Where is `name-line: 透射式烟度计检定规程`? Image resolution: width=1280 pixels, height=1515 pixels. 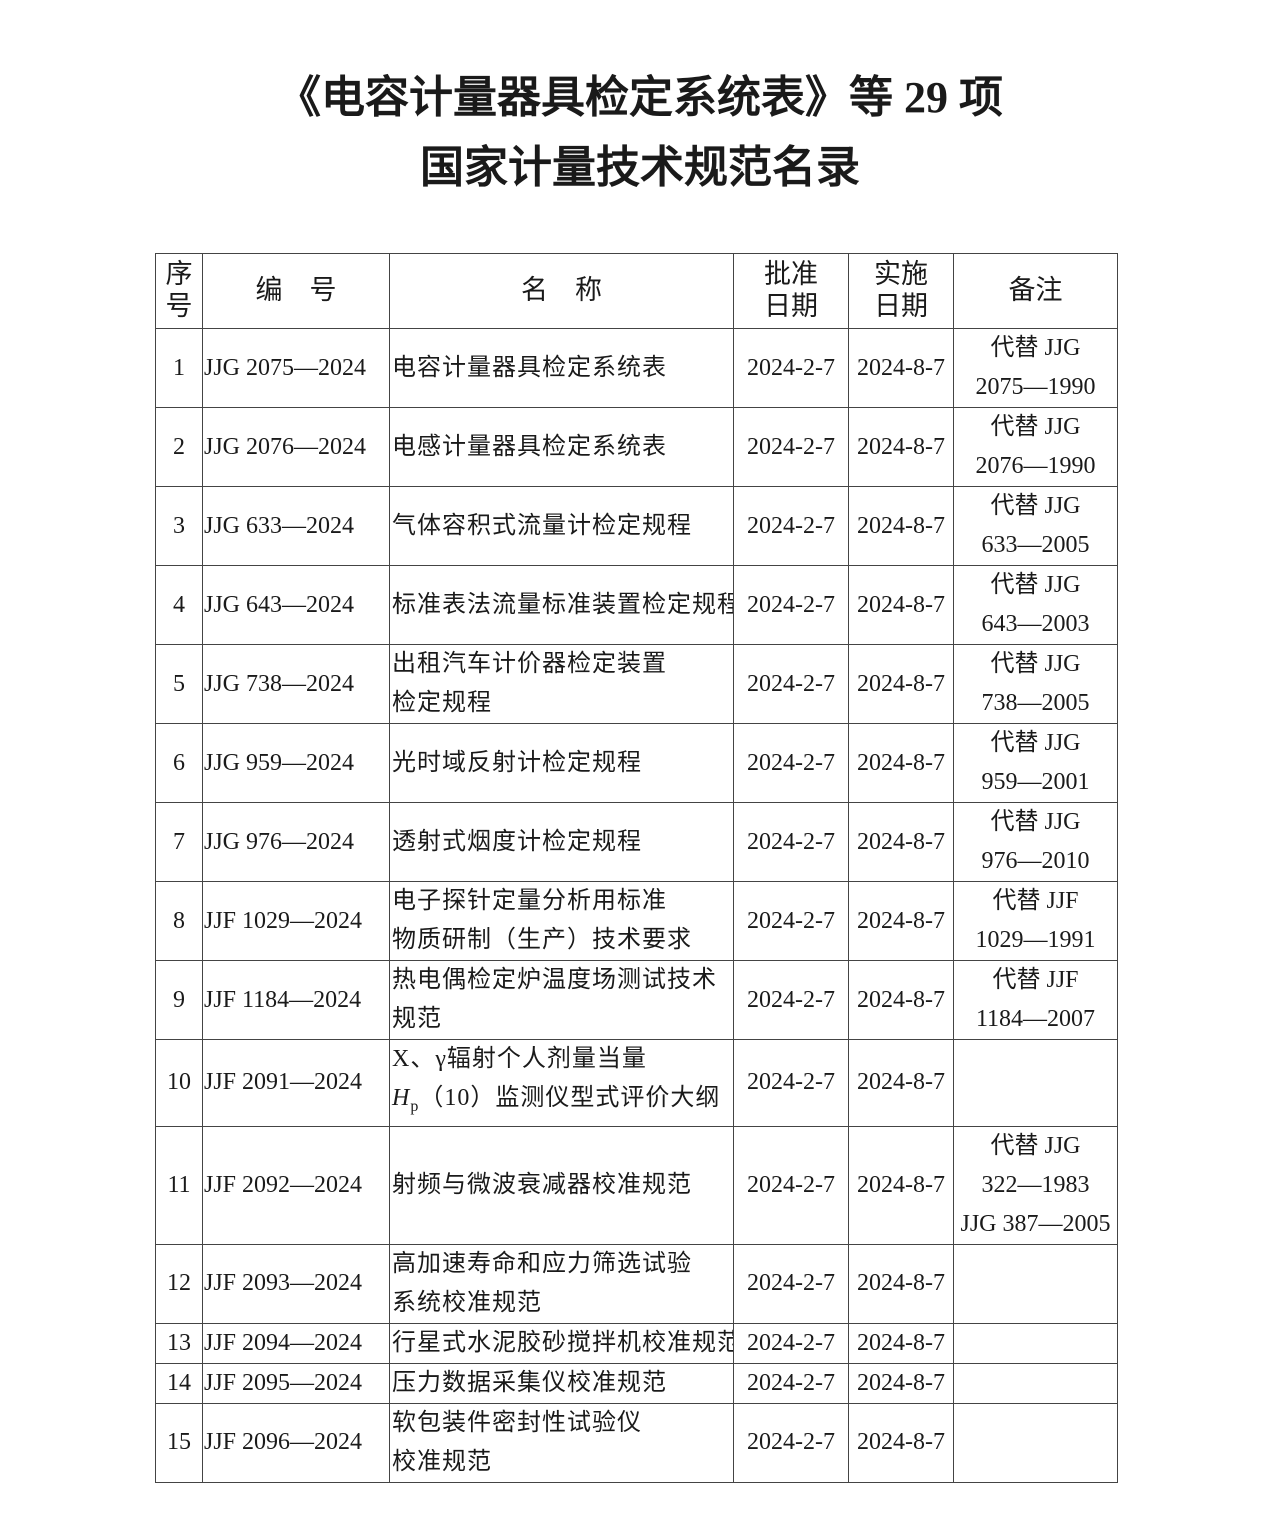 name-line: 透射式烟度计检定规程 is located at coordinates (517, 841).